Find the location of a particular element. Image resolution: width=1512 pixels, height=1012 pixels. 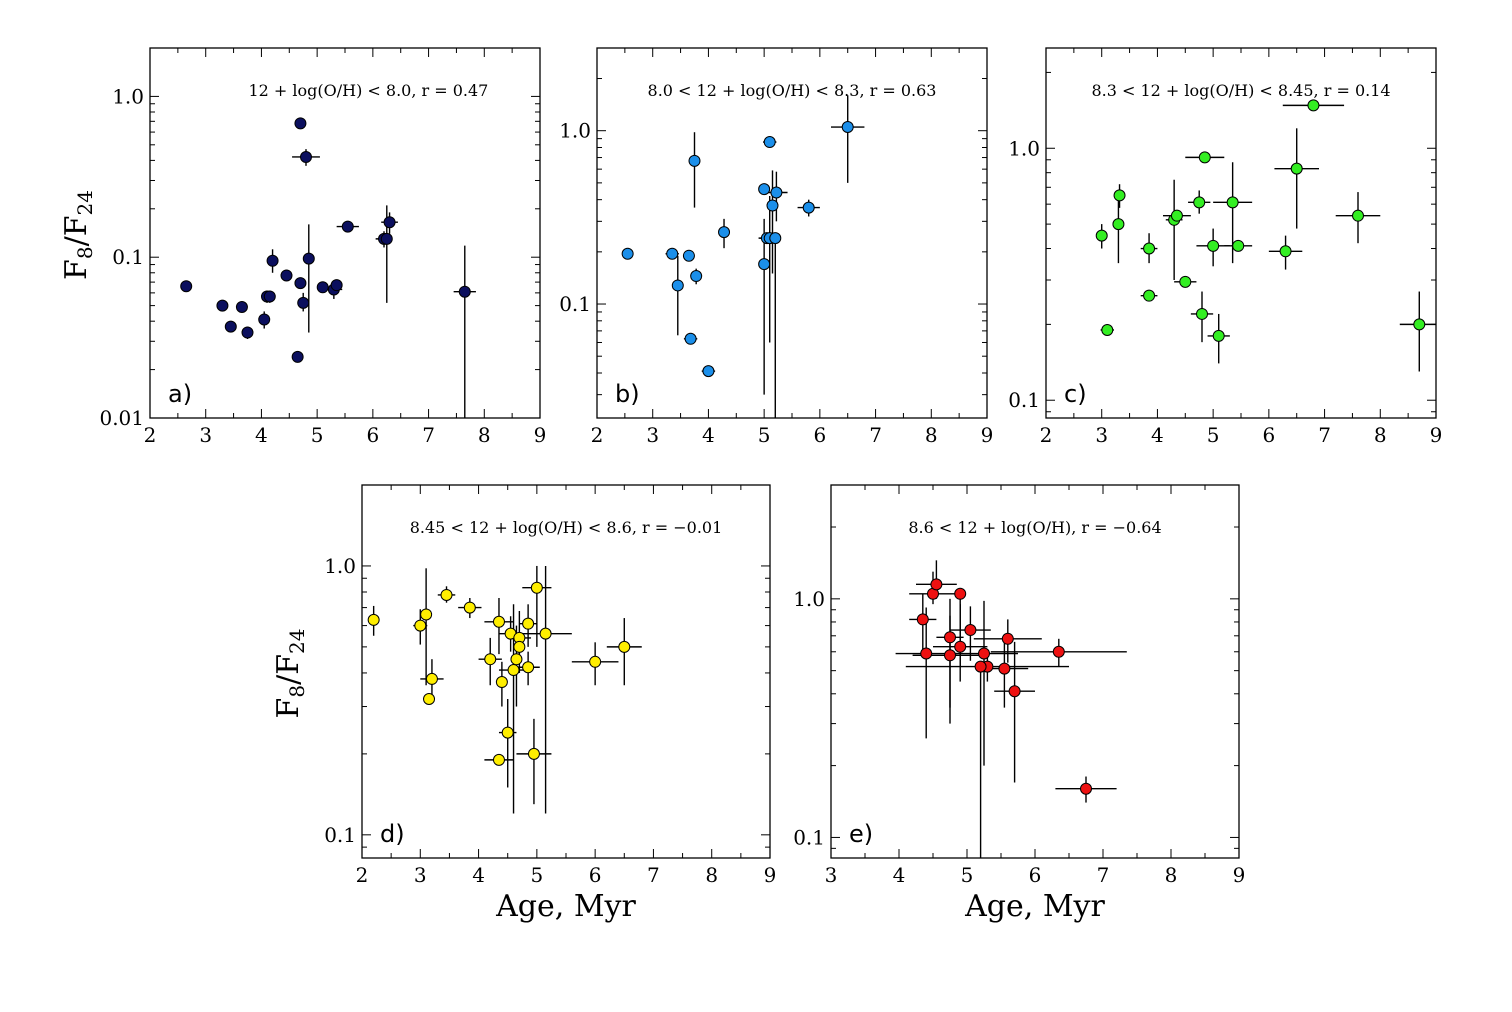

panel-title: 8.45 < 12 + log(O/H) < 8.6, r = −0.01 is located at coordinates (566, 527).